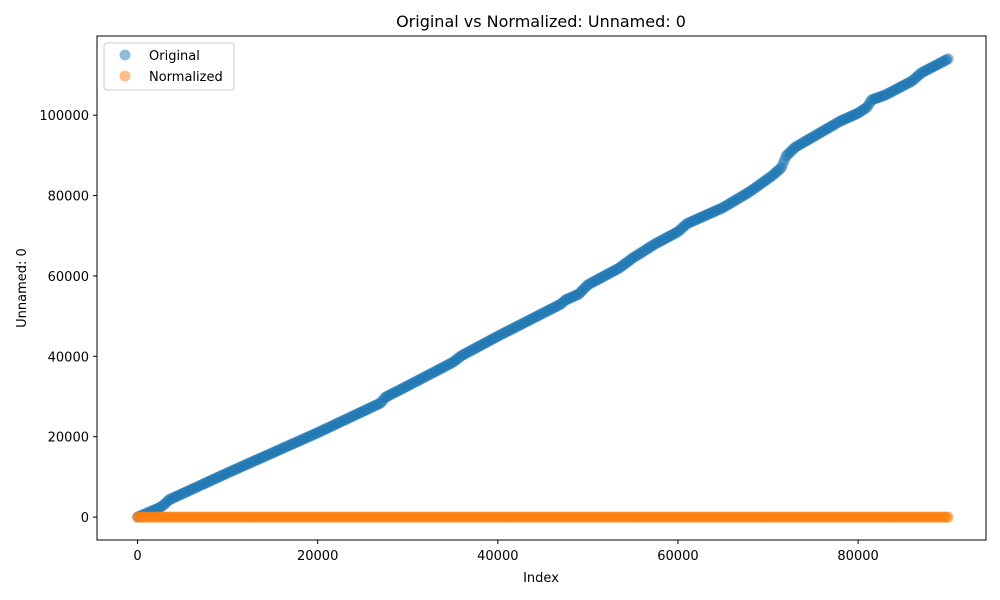 The width and height of the screenshot is (1000, 600). I want to click on x-tick-label: 0, so click(137, 556).